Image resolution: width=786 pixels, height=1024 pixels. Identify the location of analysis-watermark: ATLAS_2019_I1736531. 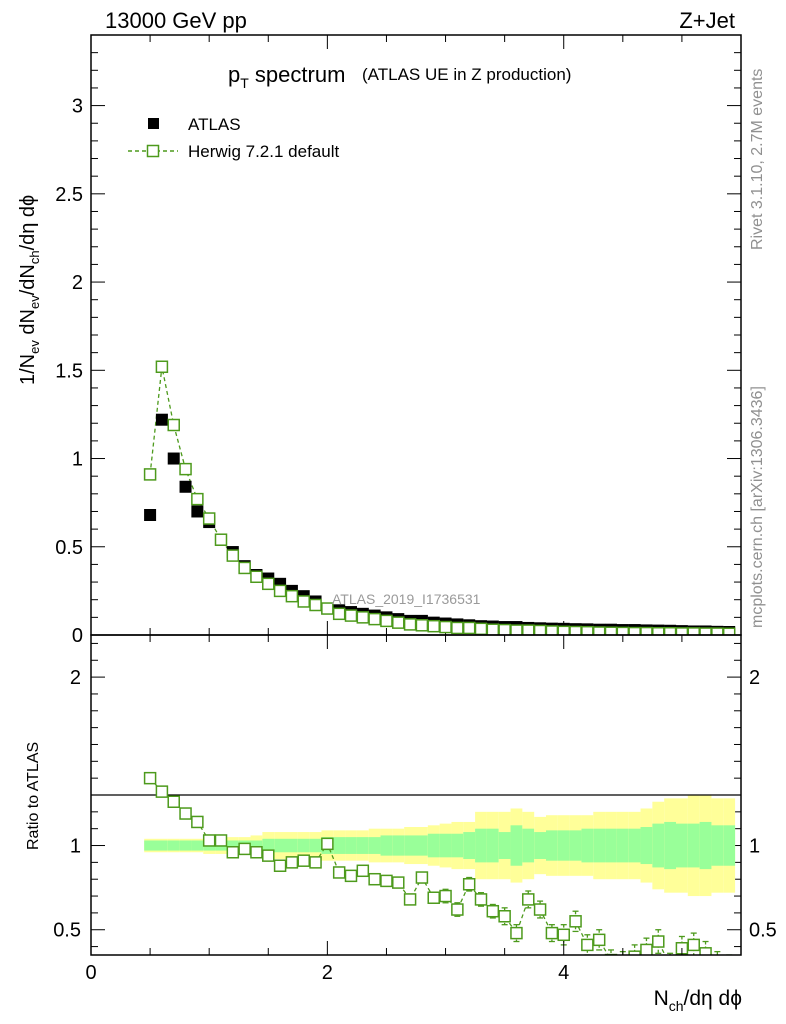
(406, 599).